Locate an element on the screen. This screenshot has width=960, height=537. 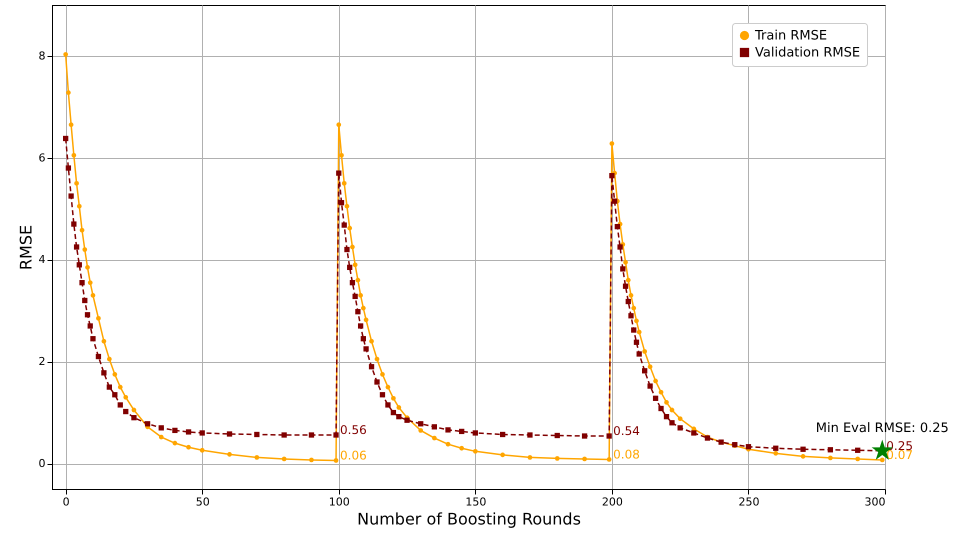
x-tick-label: 200 is located at coordinates (612, 502).